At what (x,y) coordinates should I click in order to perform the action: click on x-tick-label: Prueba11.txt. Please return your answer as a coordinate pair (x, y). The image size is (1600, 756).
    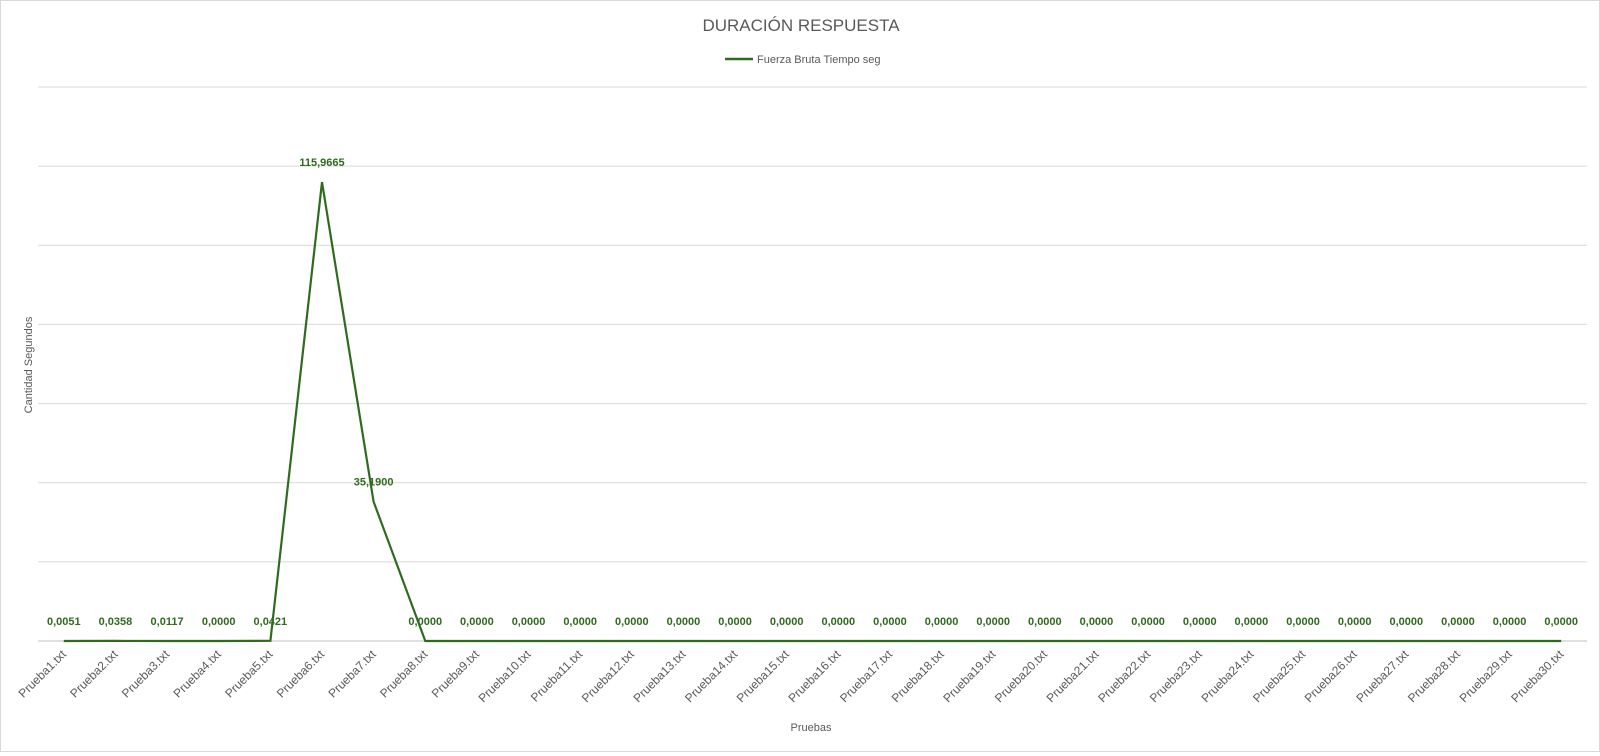
    Looking at the image, I should click on (557, 676).